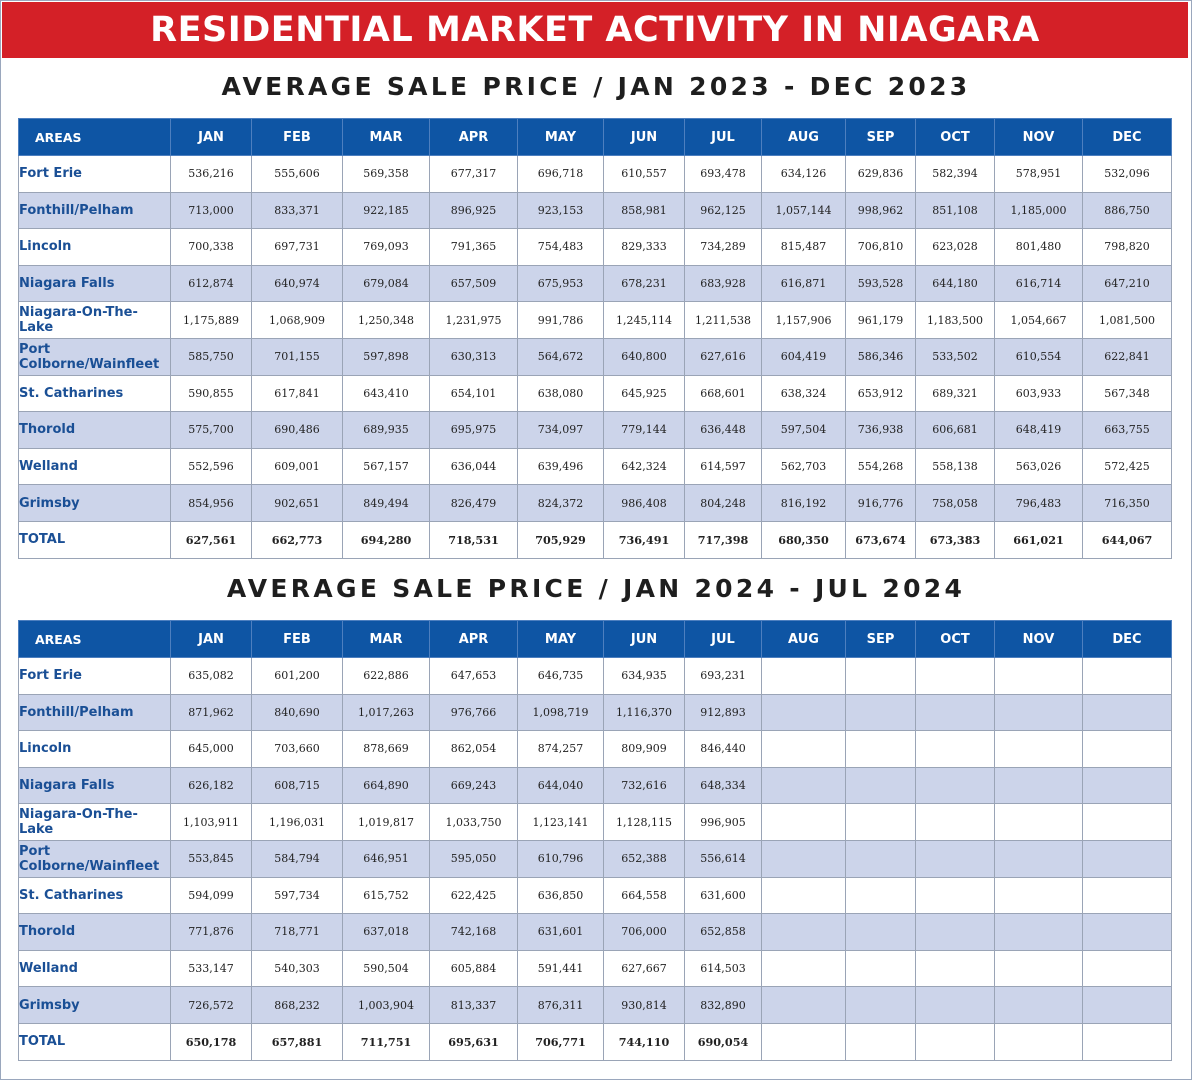 This screenshot has width=1192, height=1080. Describe the element at coordinates (955, 247) in the screenshot. I see `price-cell: 623,028` at that location.